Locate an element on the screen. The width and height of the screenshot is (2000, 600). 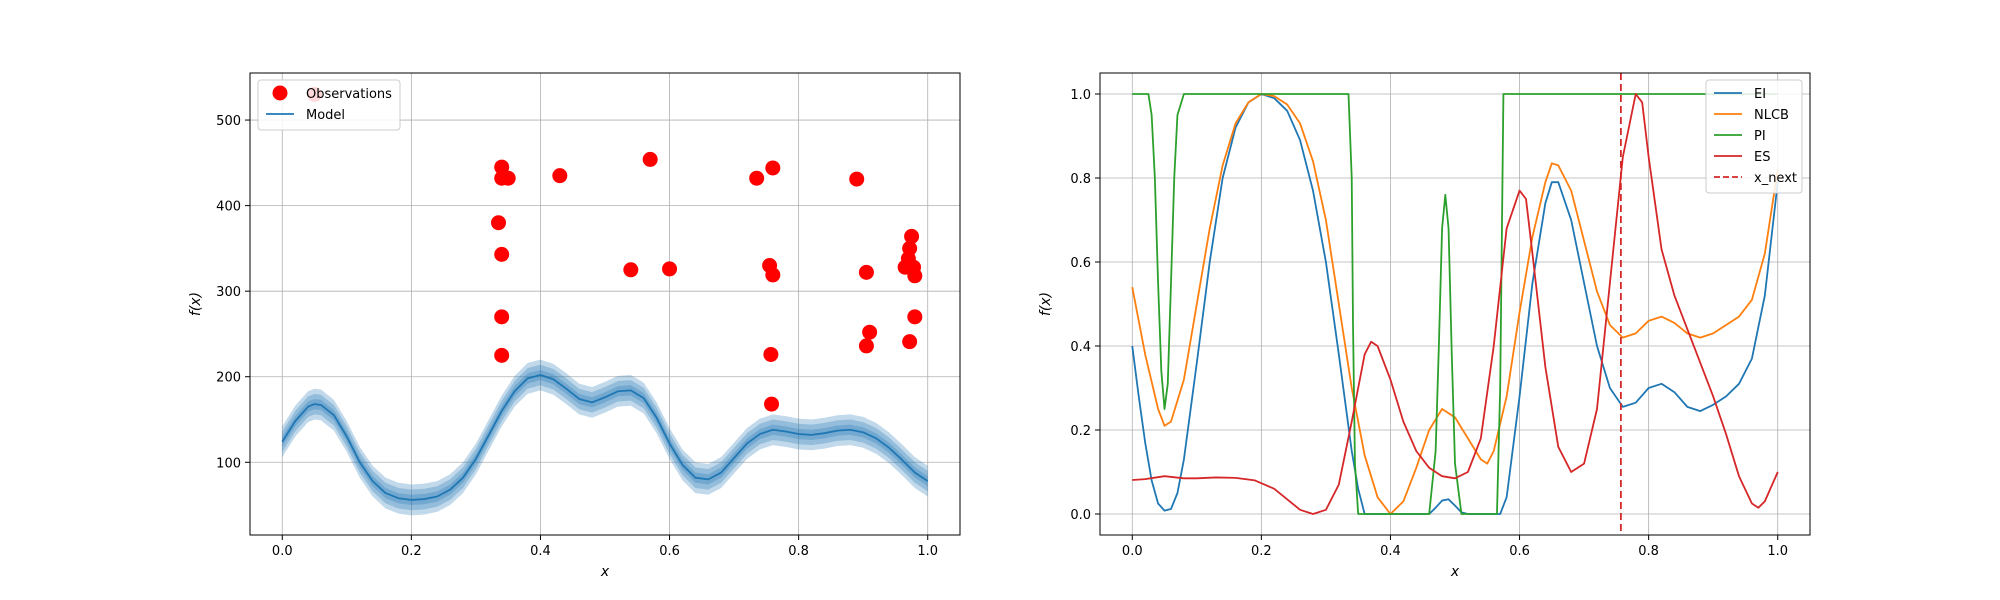
left-legend-label-model: Model is located at coordinates (325, 115).